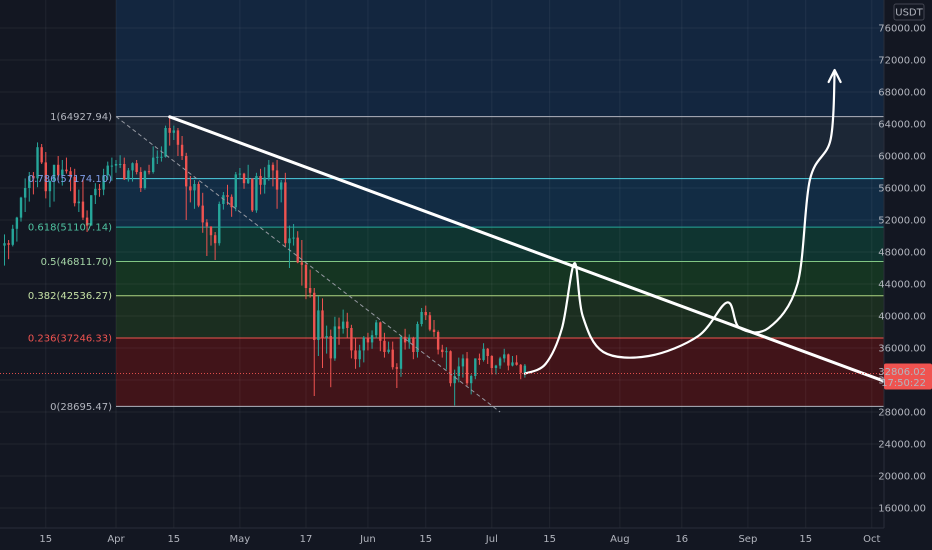  Describe the element at coordinates (70, 228) in the screenshot. I see `fib-level-label: 0.618(51107.14)` at that location.